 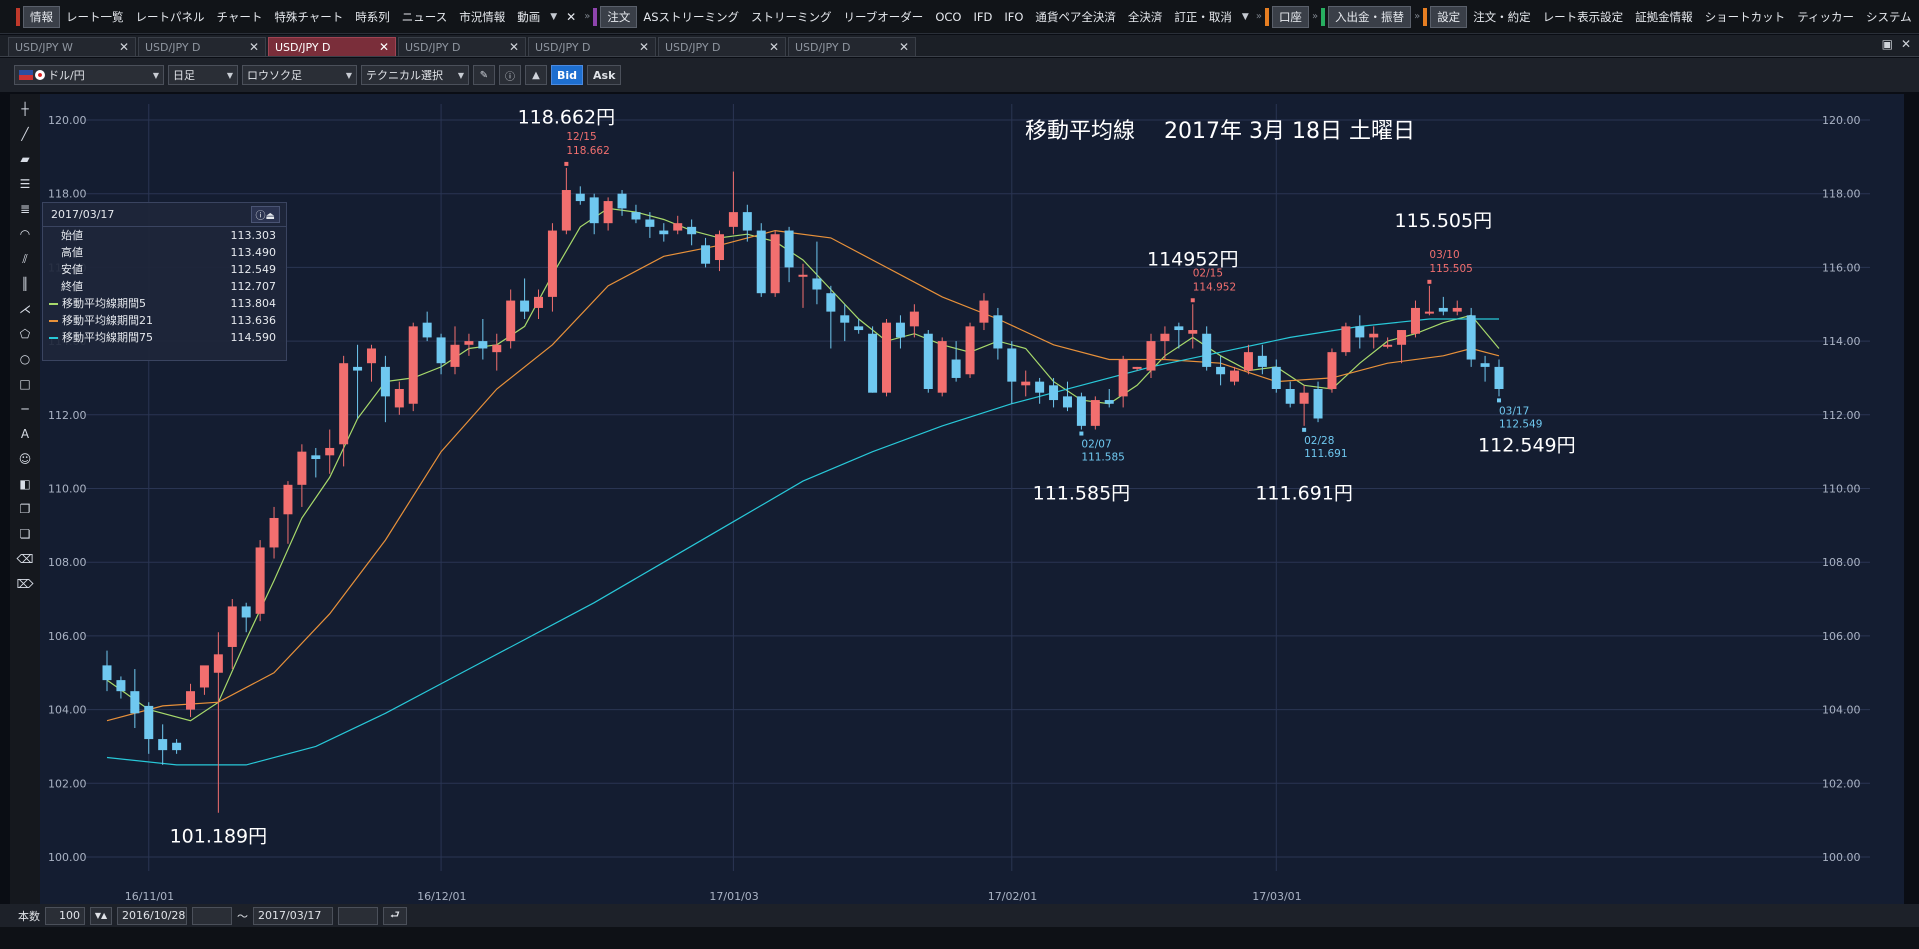 I want to click on ruler-tool: ▰, so click(x=25, y=159).